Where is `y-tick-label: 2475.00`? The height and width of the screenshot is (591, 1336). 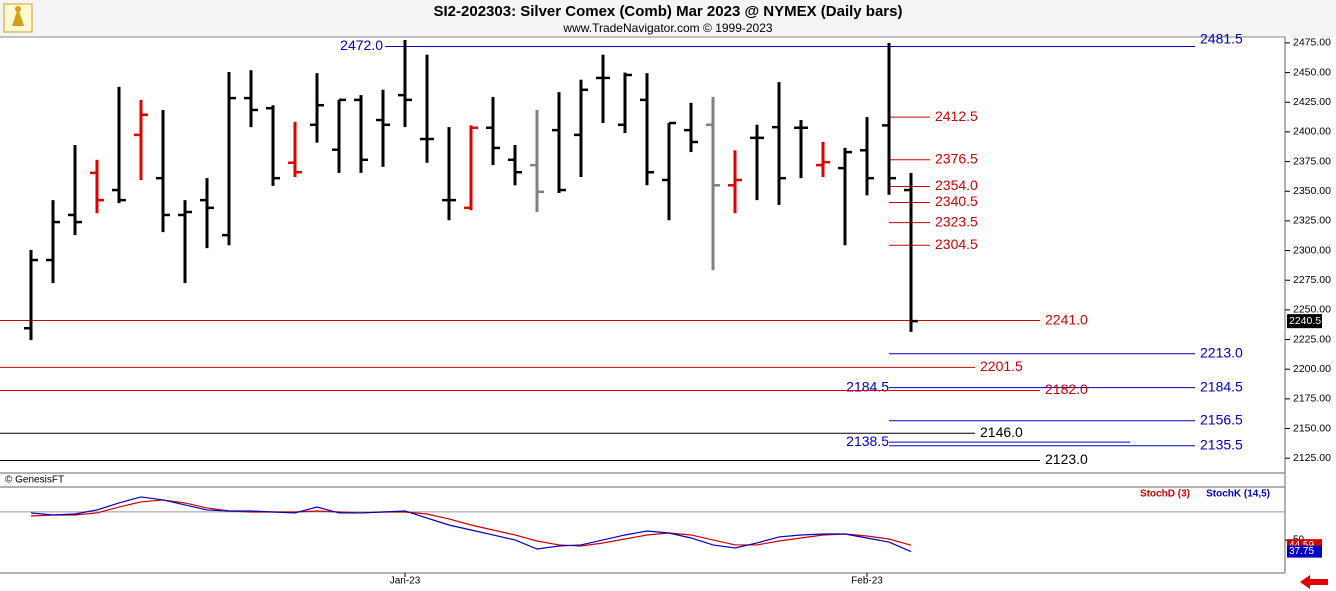
y-tick-label: 2475.00 is located at coordinates (1312, 43).